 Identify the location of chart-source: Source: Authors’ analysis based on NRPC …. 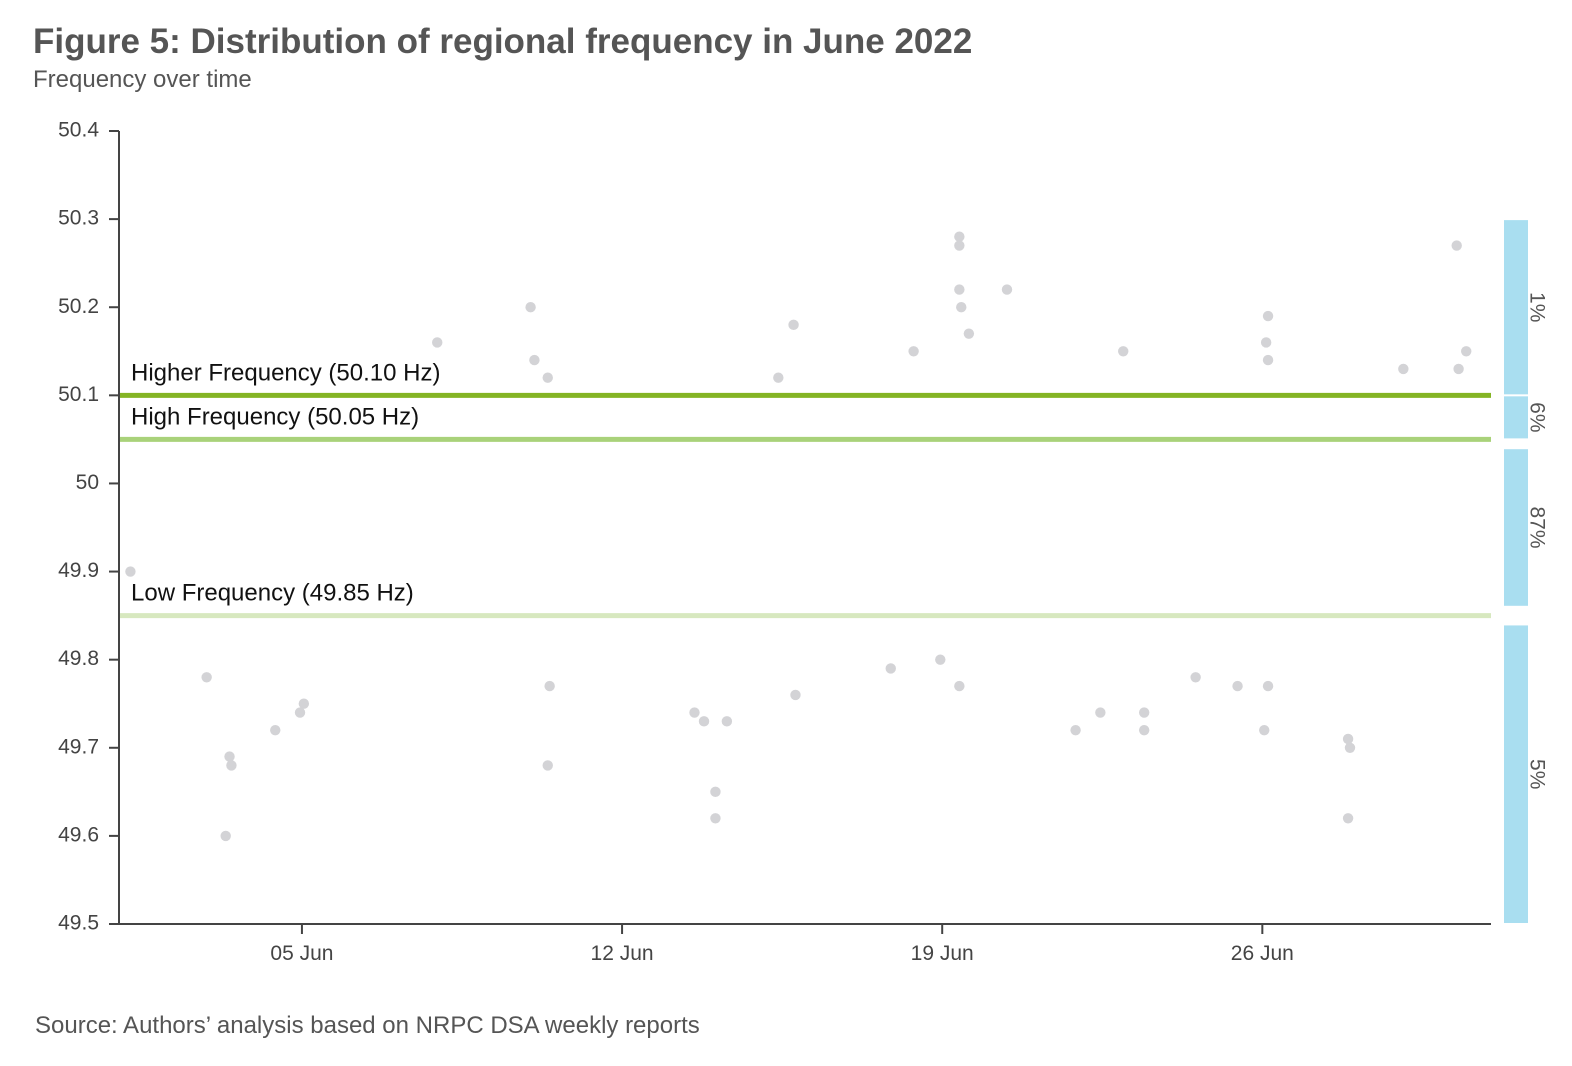
(367, 1025).